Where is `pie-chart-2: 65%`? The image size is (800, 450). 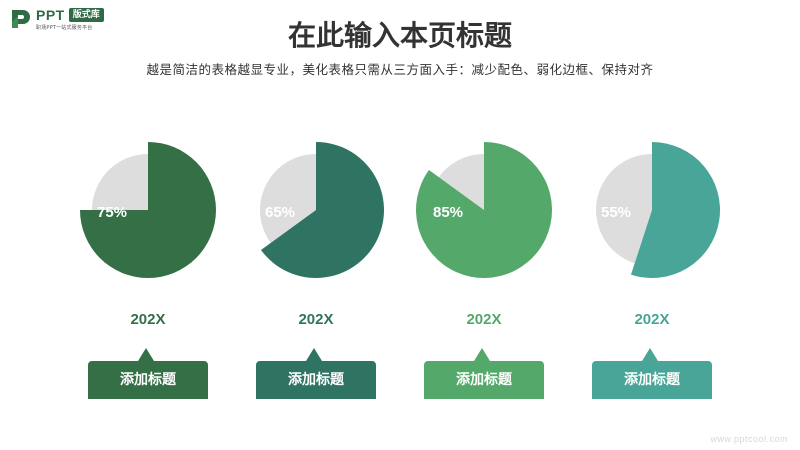
pie-chart-2: 65% is located at coordinates (322, 210).